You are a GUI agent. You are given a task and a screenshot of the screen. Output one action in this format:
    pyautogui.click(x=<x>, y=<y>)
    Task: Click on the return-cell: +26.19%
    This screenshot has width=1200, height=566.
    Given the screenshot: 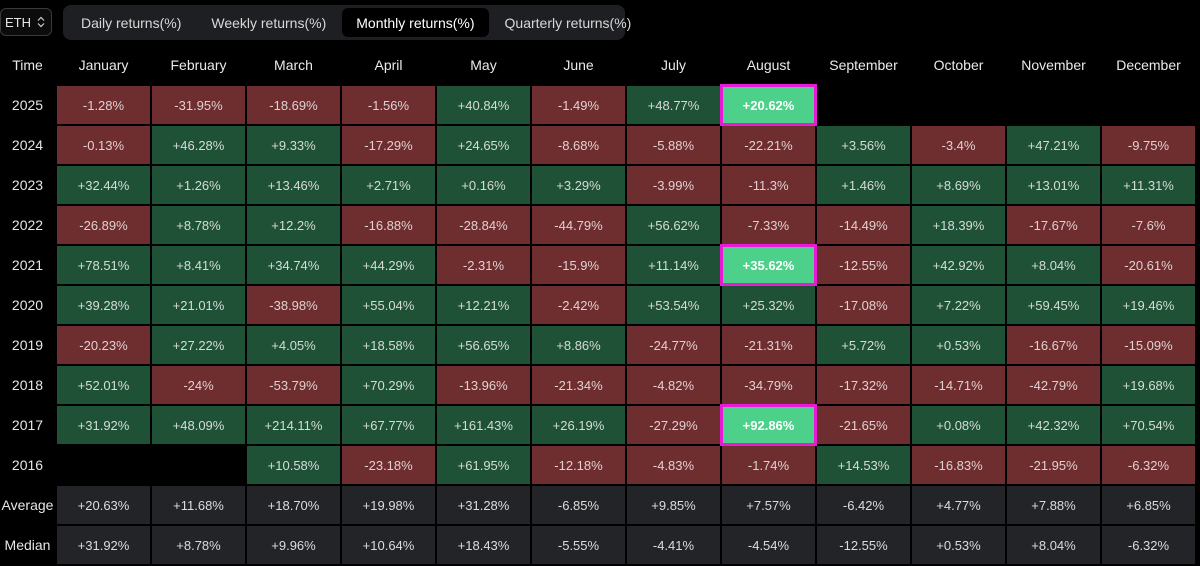 What is the action you would take?
    pyautogui.click(x=578, y=425)
    